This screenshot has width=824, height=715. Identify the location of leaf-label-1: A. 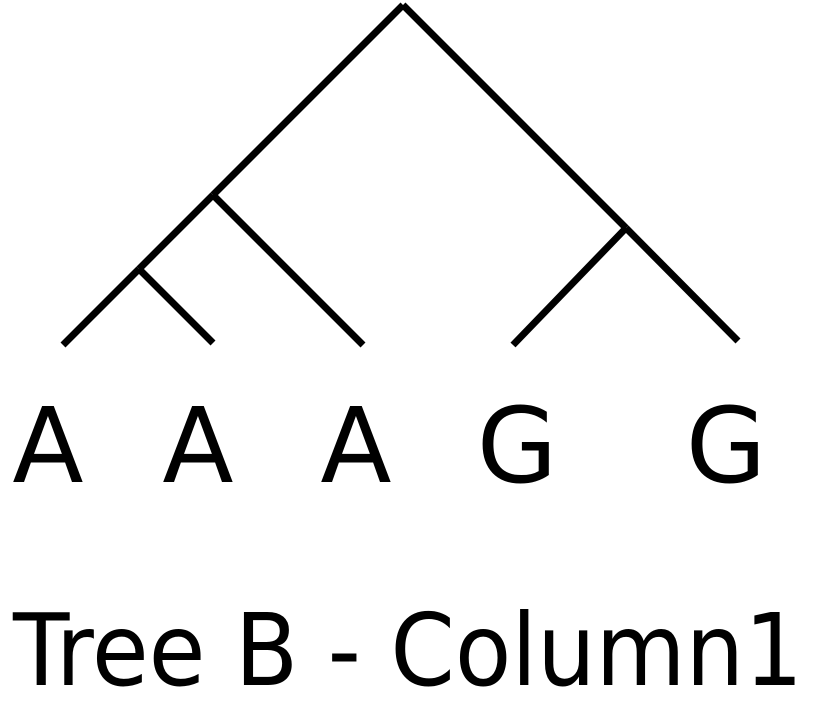
(47, 446).